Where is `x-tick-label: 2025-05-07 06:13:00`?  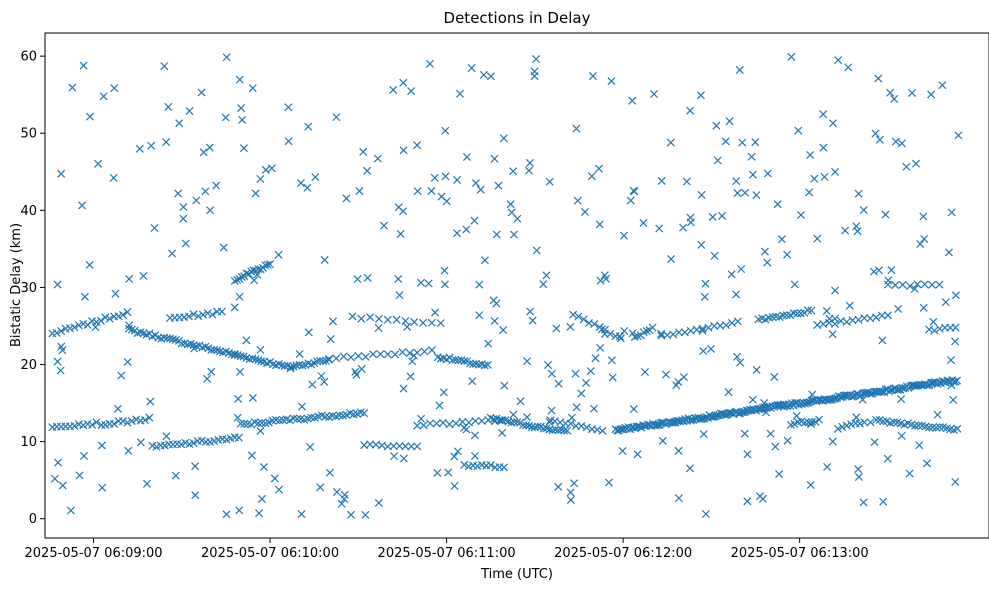 x-tick-label: 2025-05-07 06:13:00 is located at coordinates (800, 553).